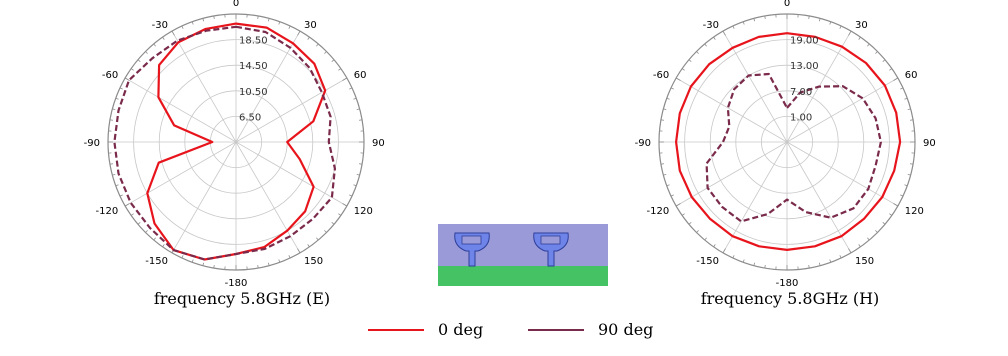 This screenshot has width=1008, height=356. What do you see at coordinates (378, 143) in the screenshot?
I see `angle-tick-label: 90` at bounding box center [378, 143].